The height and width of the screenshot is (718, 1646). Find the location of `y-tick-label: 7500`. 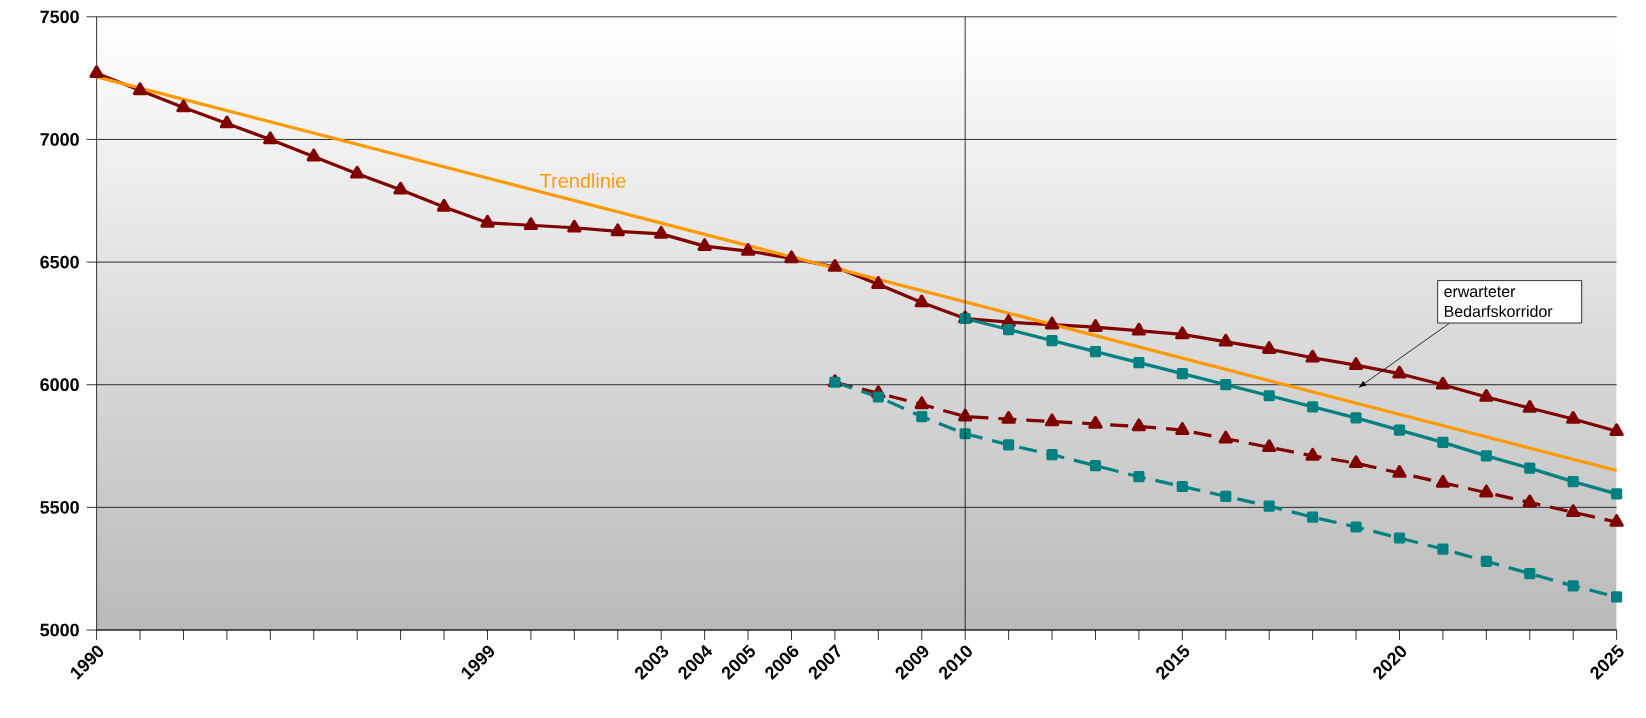

y-tick-label: 7500 is located at coordinates (59, 17).